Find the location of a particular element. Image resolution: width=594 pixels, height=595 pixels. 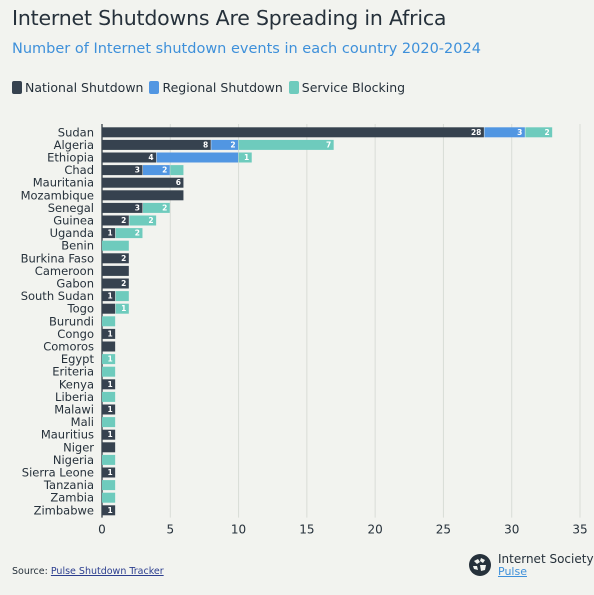

source-prefix: Source: is located at coordinates (30, 571).